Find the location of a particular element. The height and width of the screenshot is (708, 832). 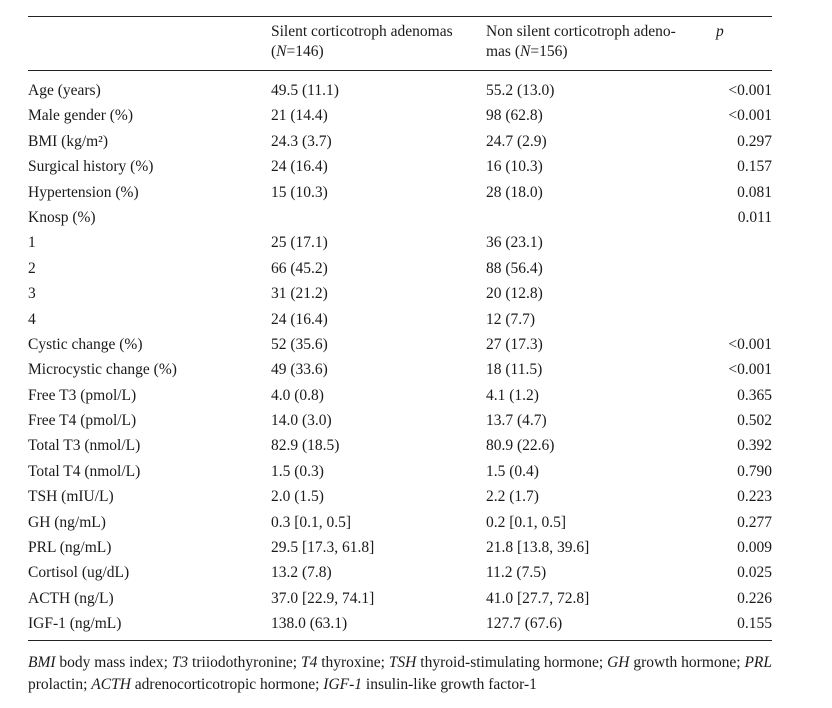

table-row: 3 31 (21.2) 20 (12.8) is located at coordinates (400, 293).